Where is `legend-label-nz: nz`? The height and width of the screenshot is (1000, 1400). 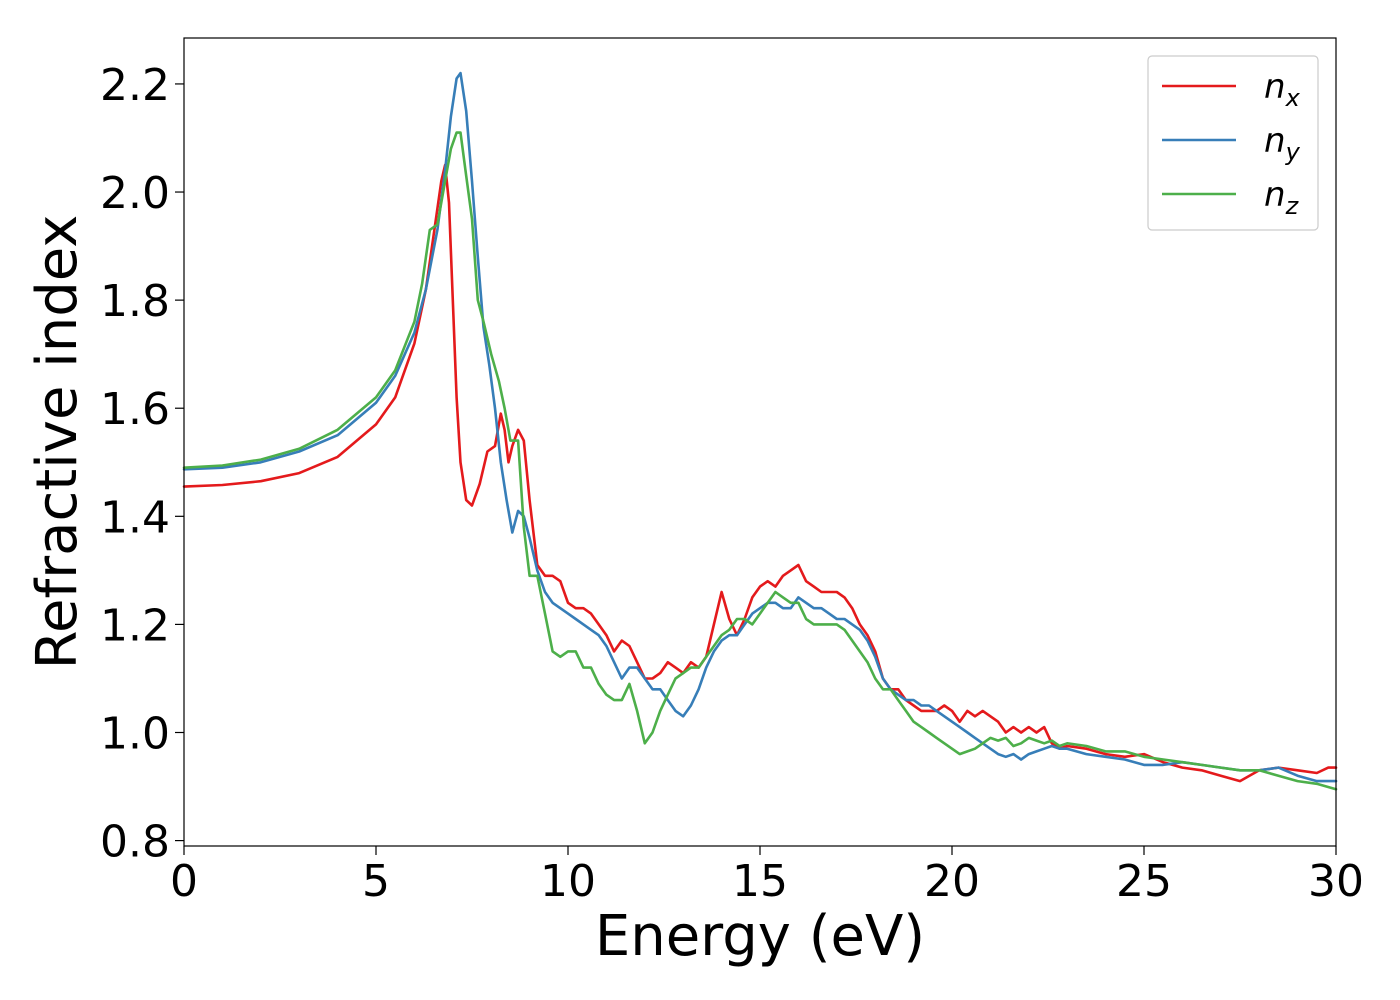
legend-label-nz: nz is located at coordinates (1282, 197).